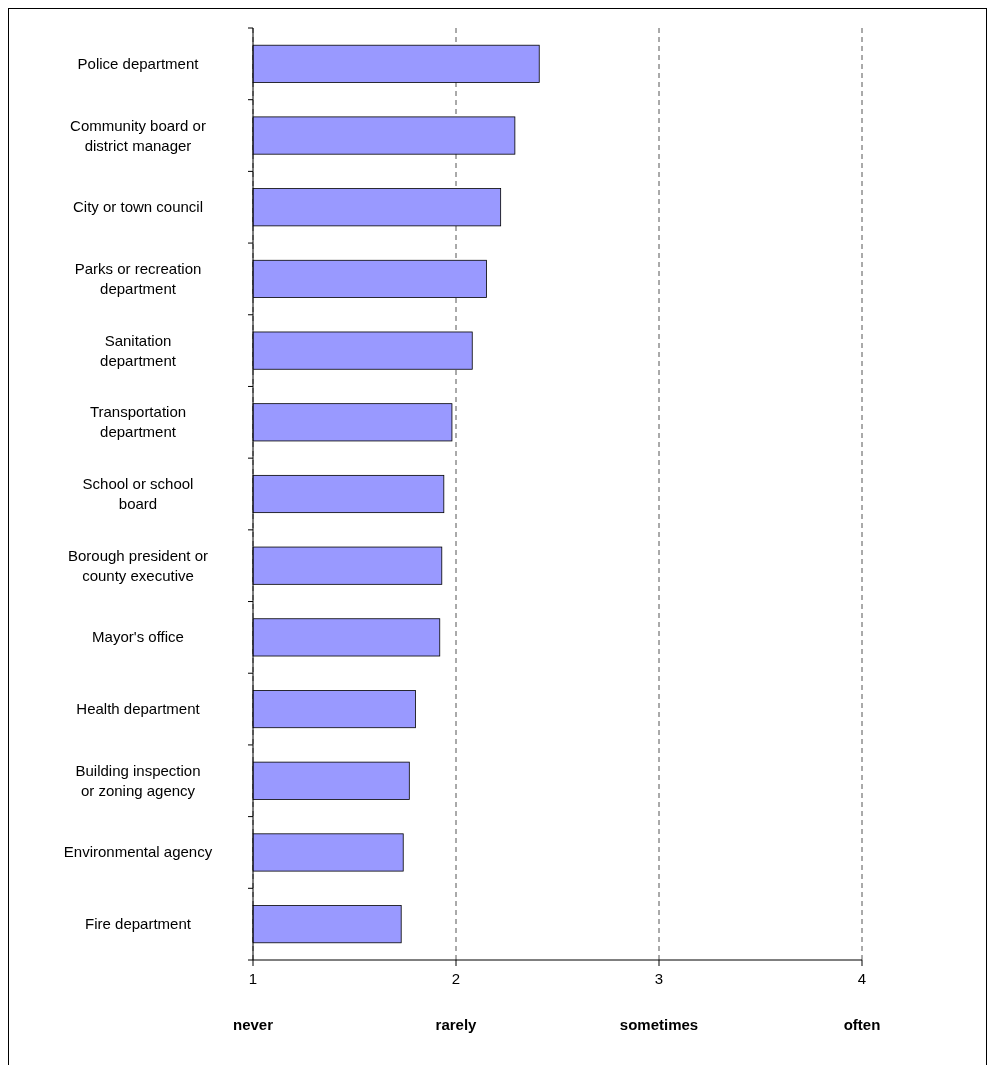 The height and width of the screenshot is (1065, 987). I want to click on y-tick-label: City or town council, so click(138, 207).